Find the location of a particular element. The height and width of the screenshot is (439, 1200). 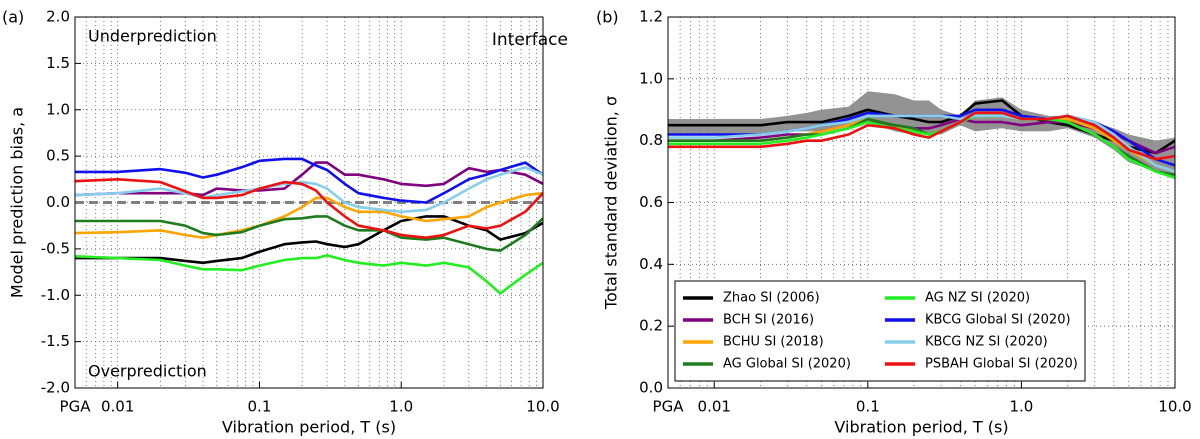

y-tick-label: 0.6 is located at coordinates (651, 202).